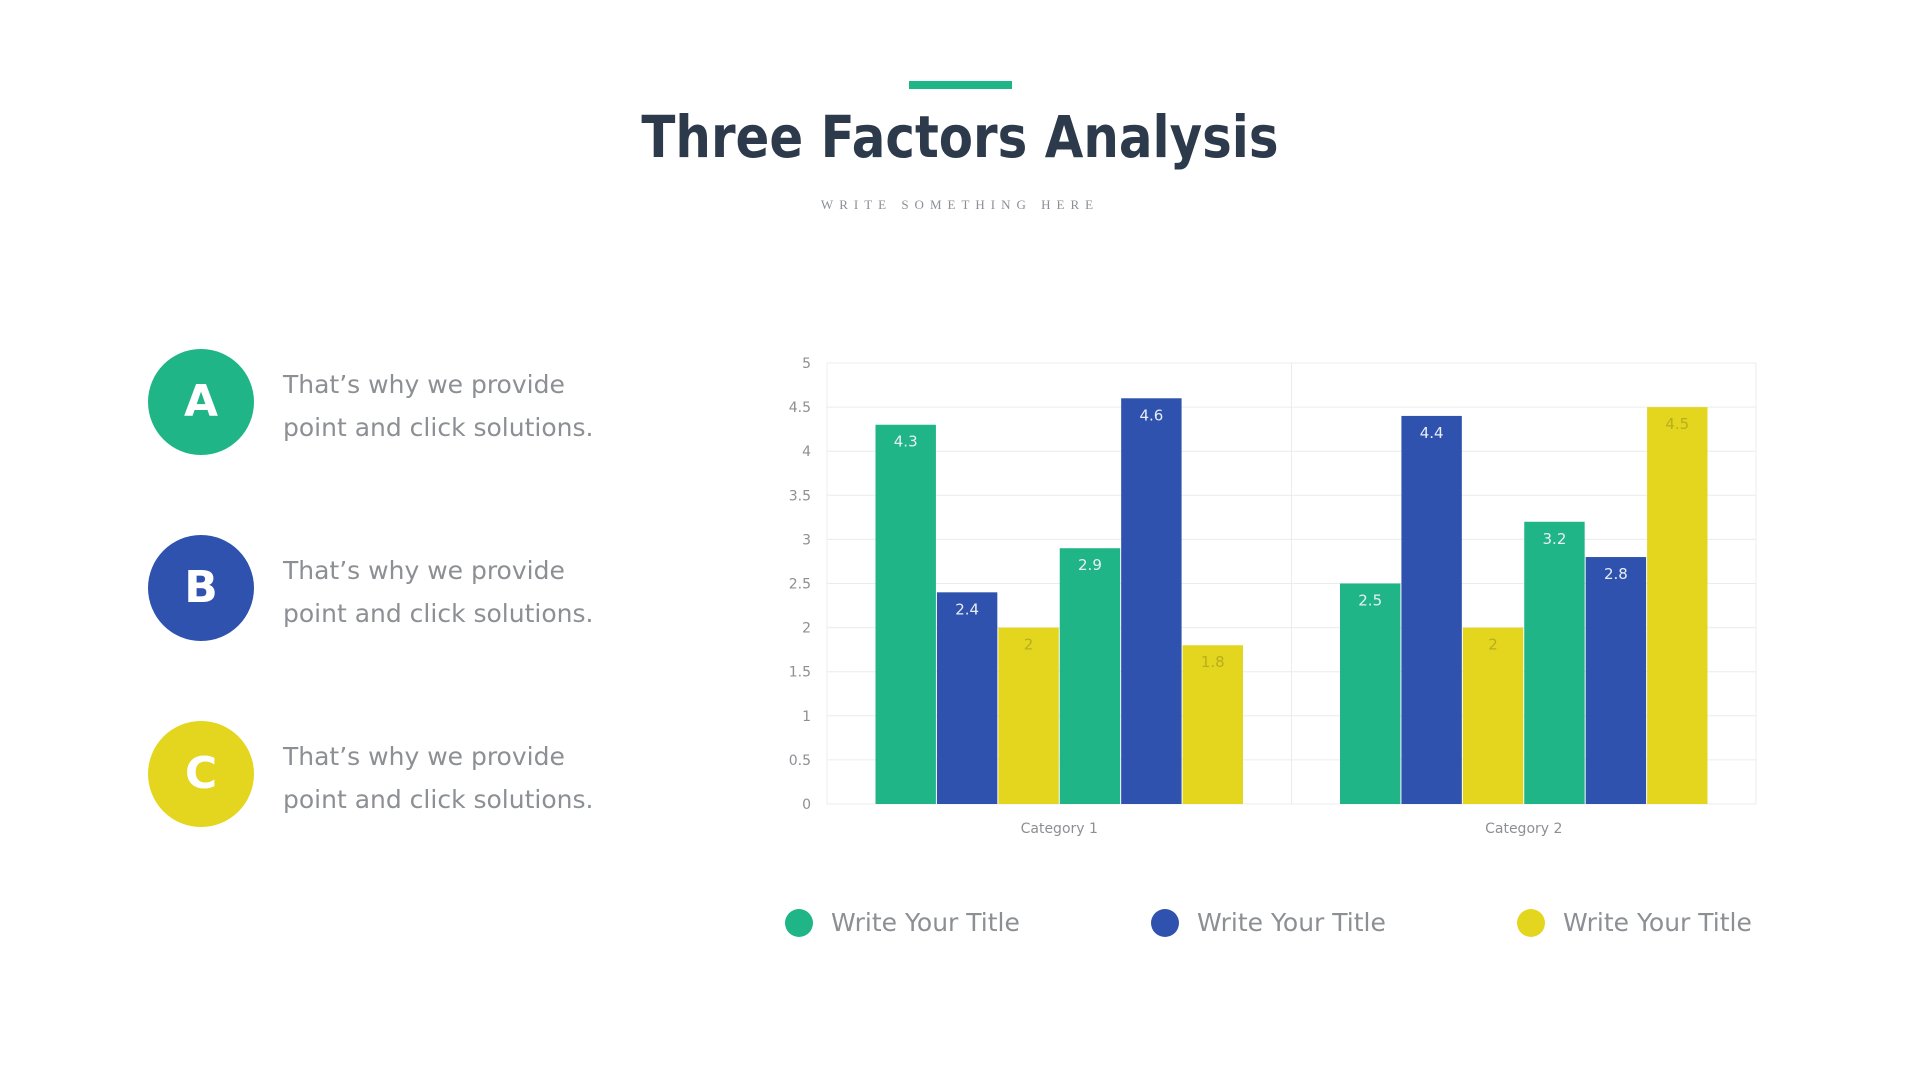  What do you see at coordinates (925, 922) in the screenshot?
I see `legend-label-series-1: Write Your Title` at bounding box center [925, 922].